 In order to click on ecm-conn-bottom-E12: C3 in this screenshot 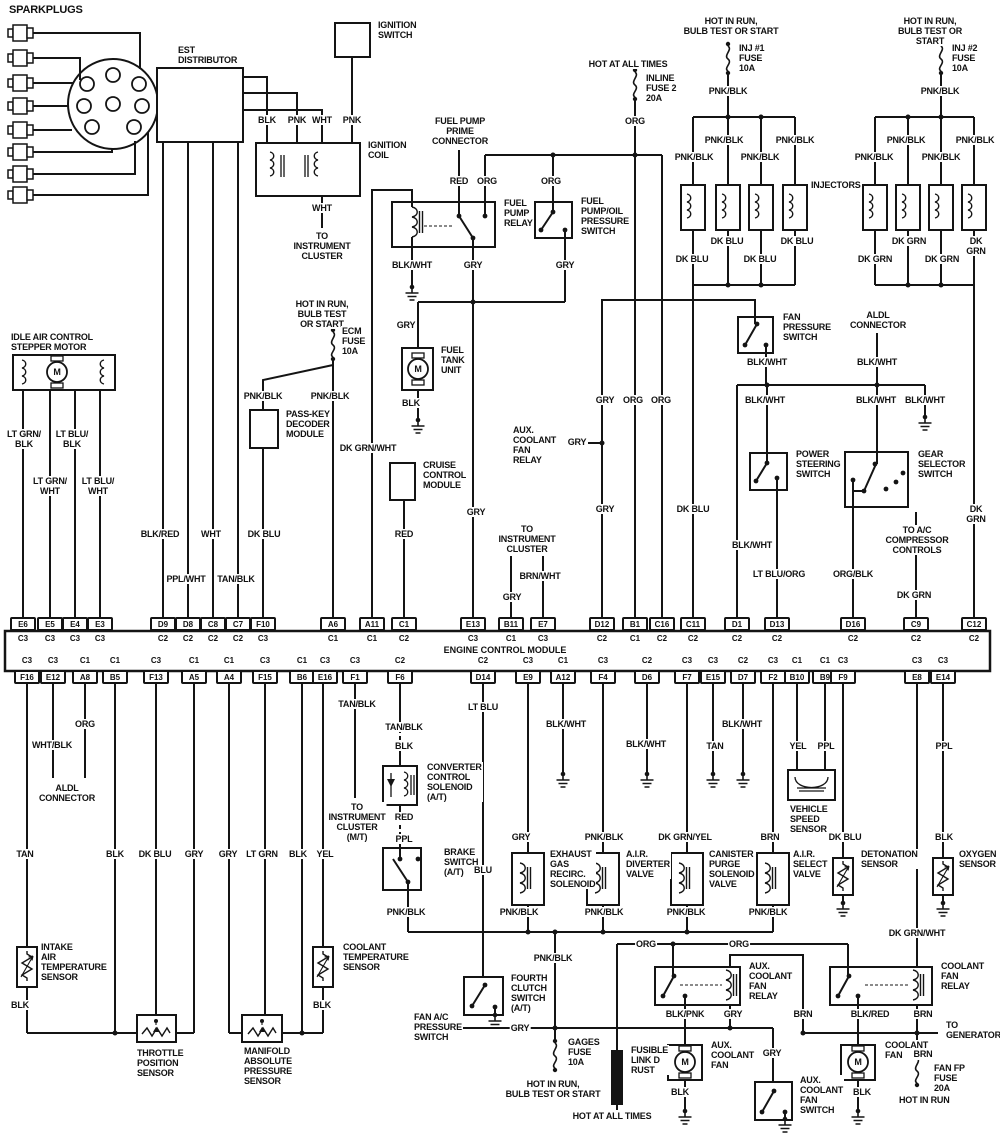, I will do `click(53, 660)`.